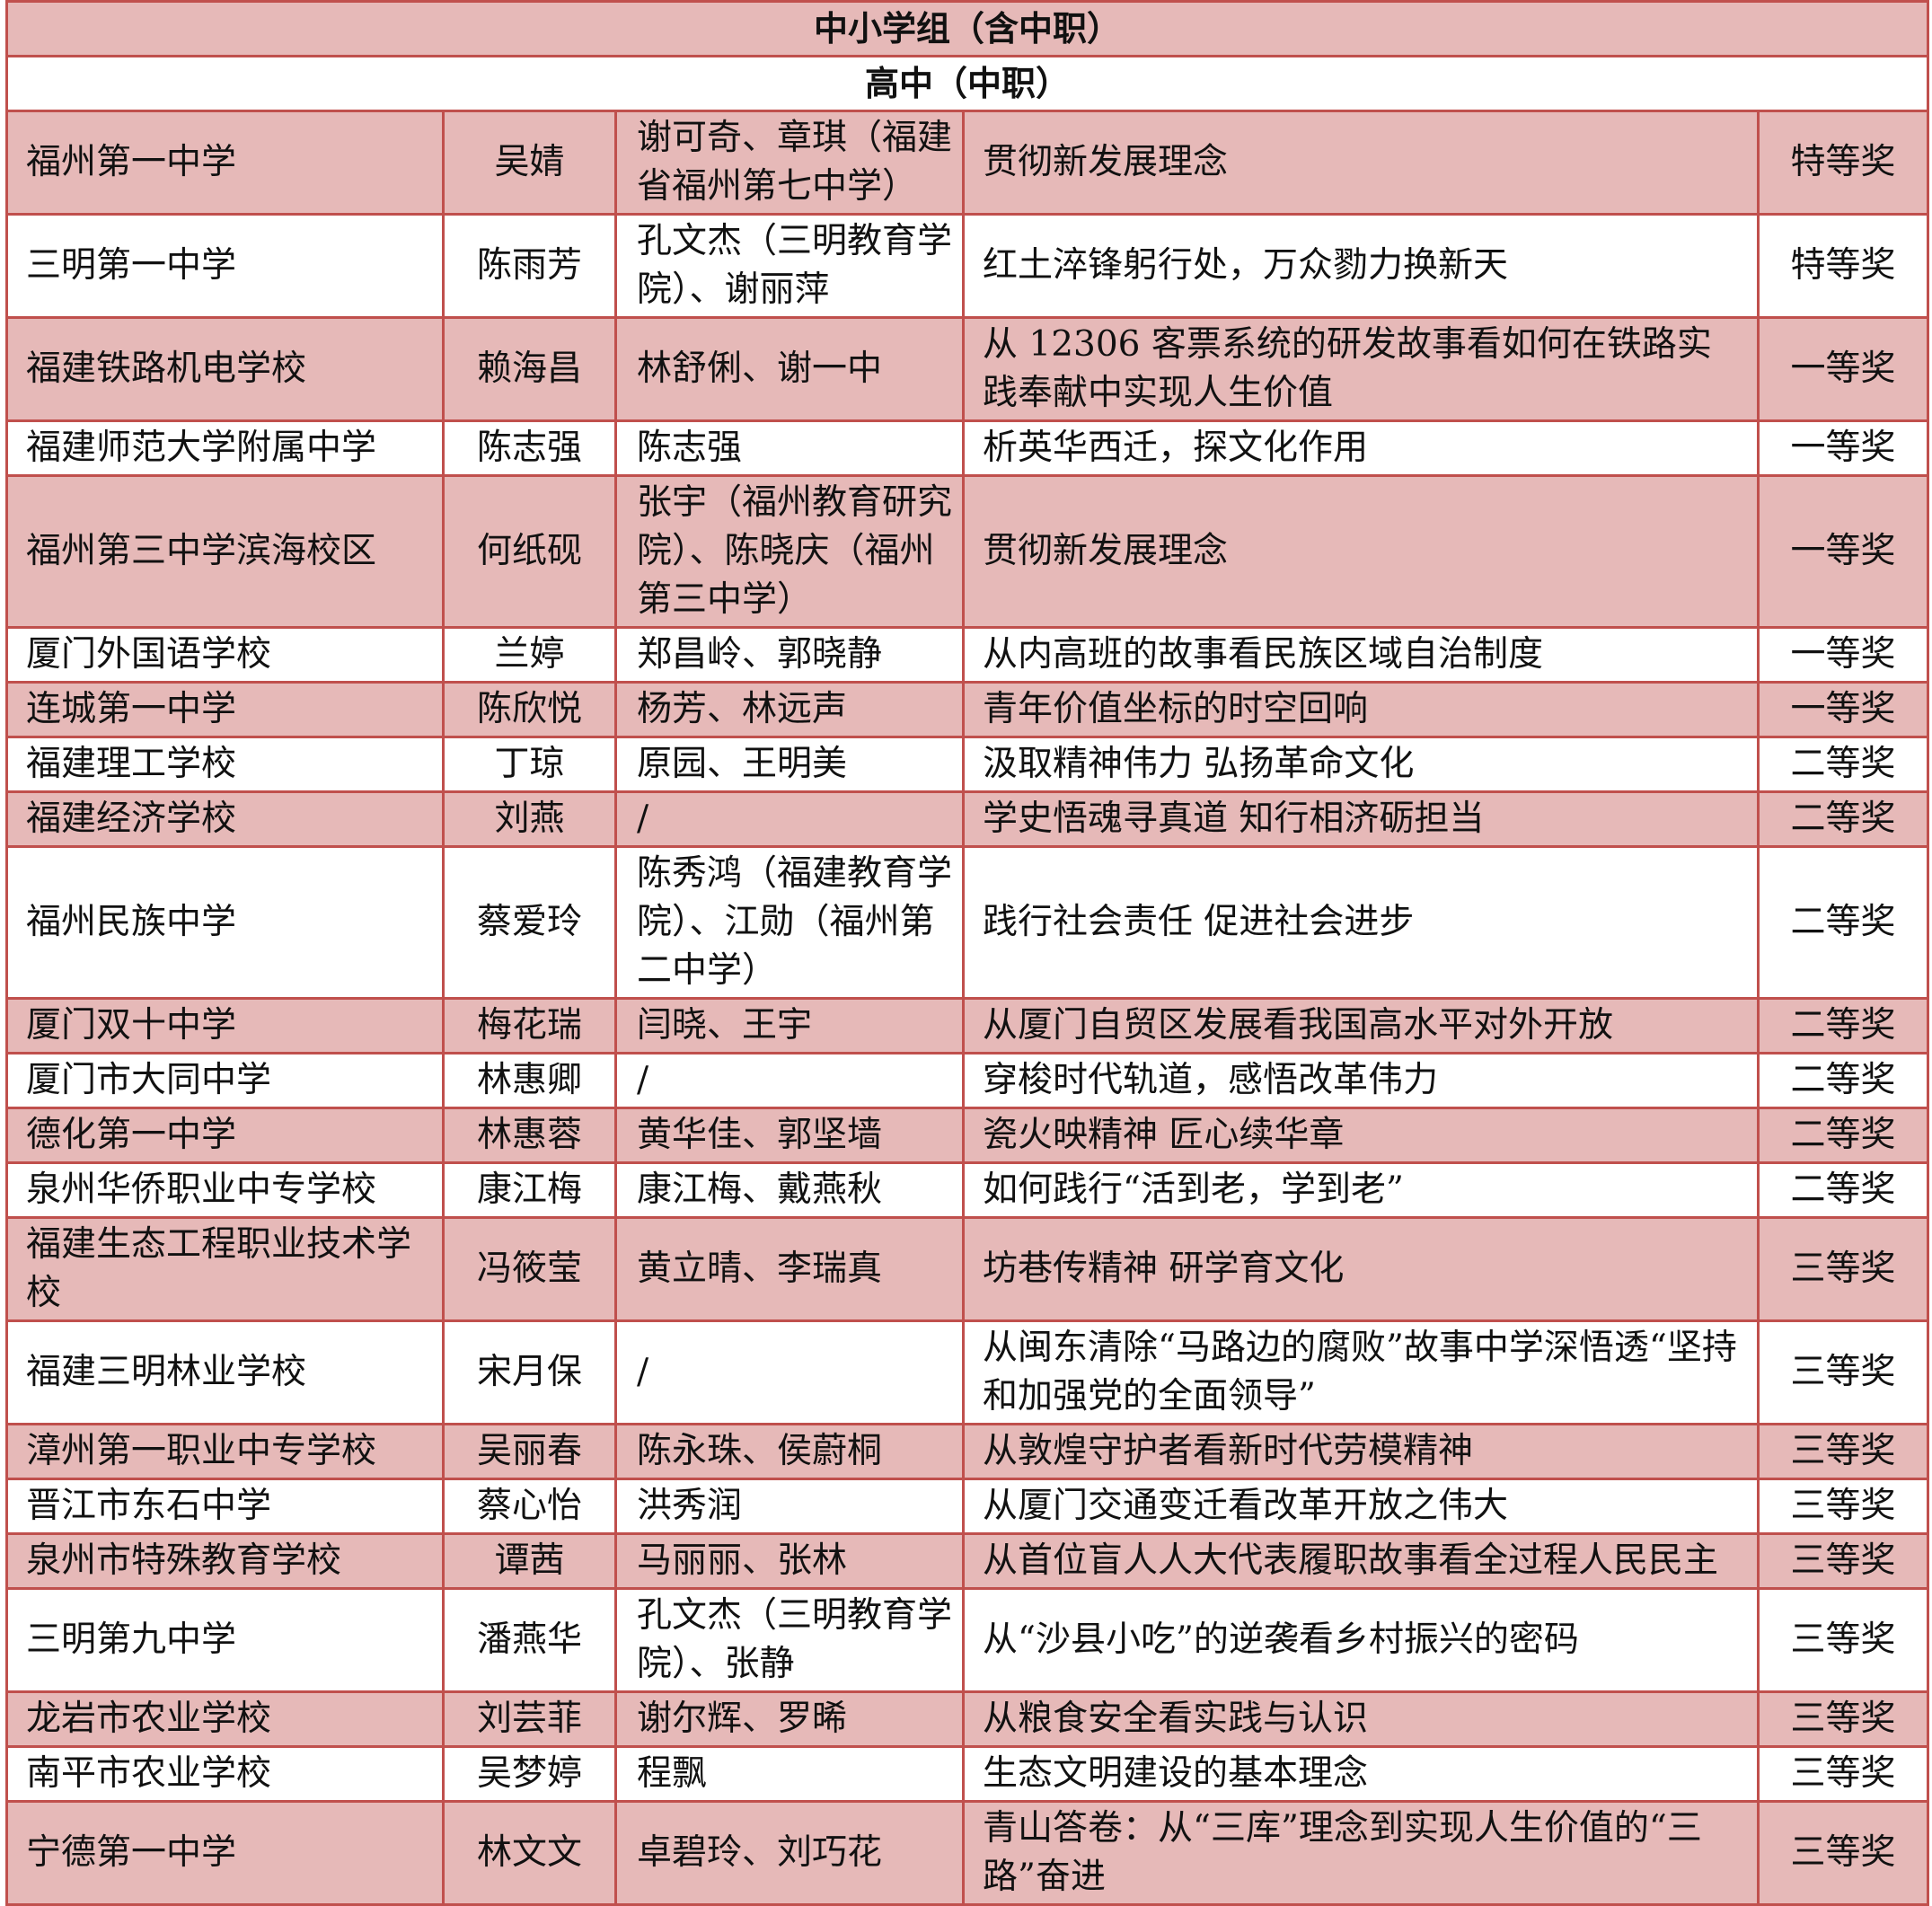 Image resolution: width=1932 pixels, height=1906 pixels. Describe the element at coordinates (529, 266) in the screenshot. I see `author-cell: 陈雨芳` at that location.